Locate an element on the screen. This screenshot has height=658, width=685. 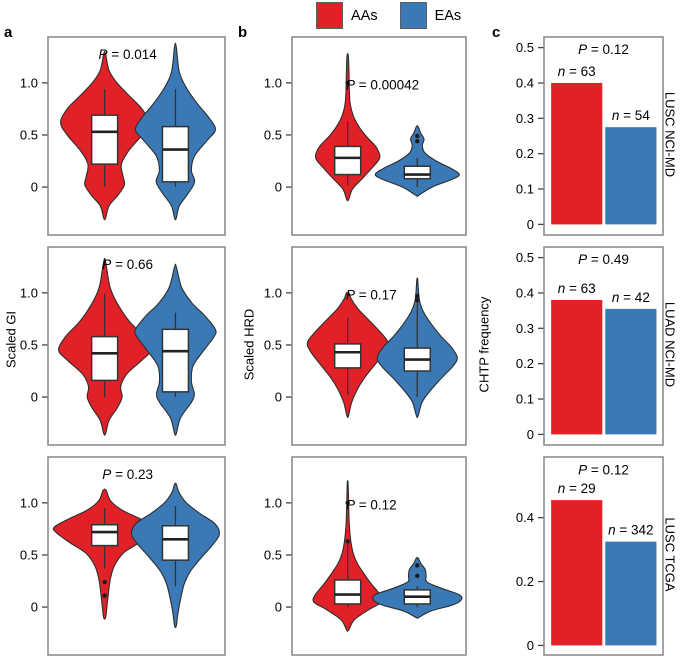
panel-letter-b: b is located at coordinates (243, 32).